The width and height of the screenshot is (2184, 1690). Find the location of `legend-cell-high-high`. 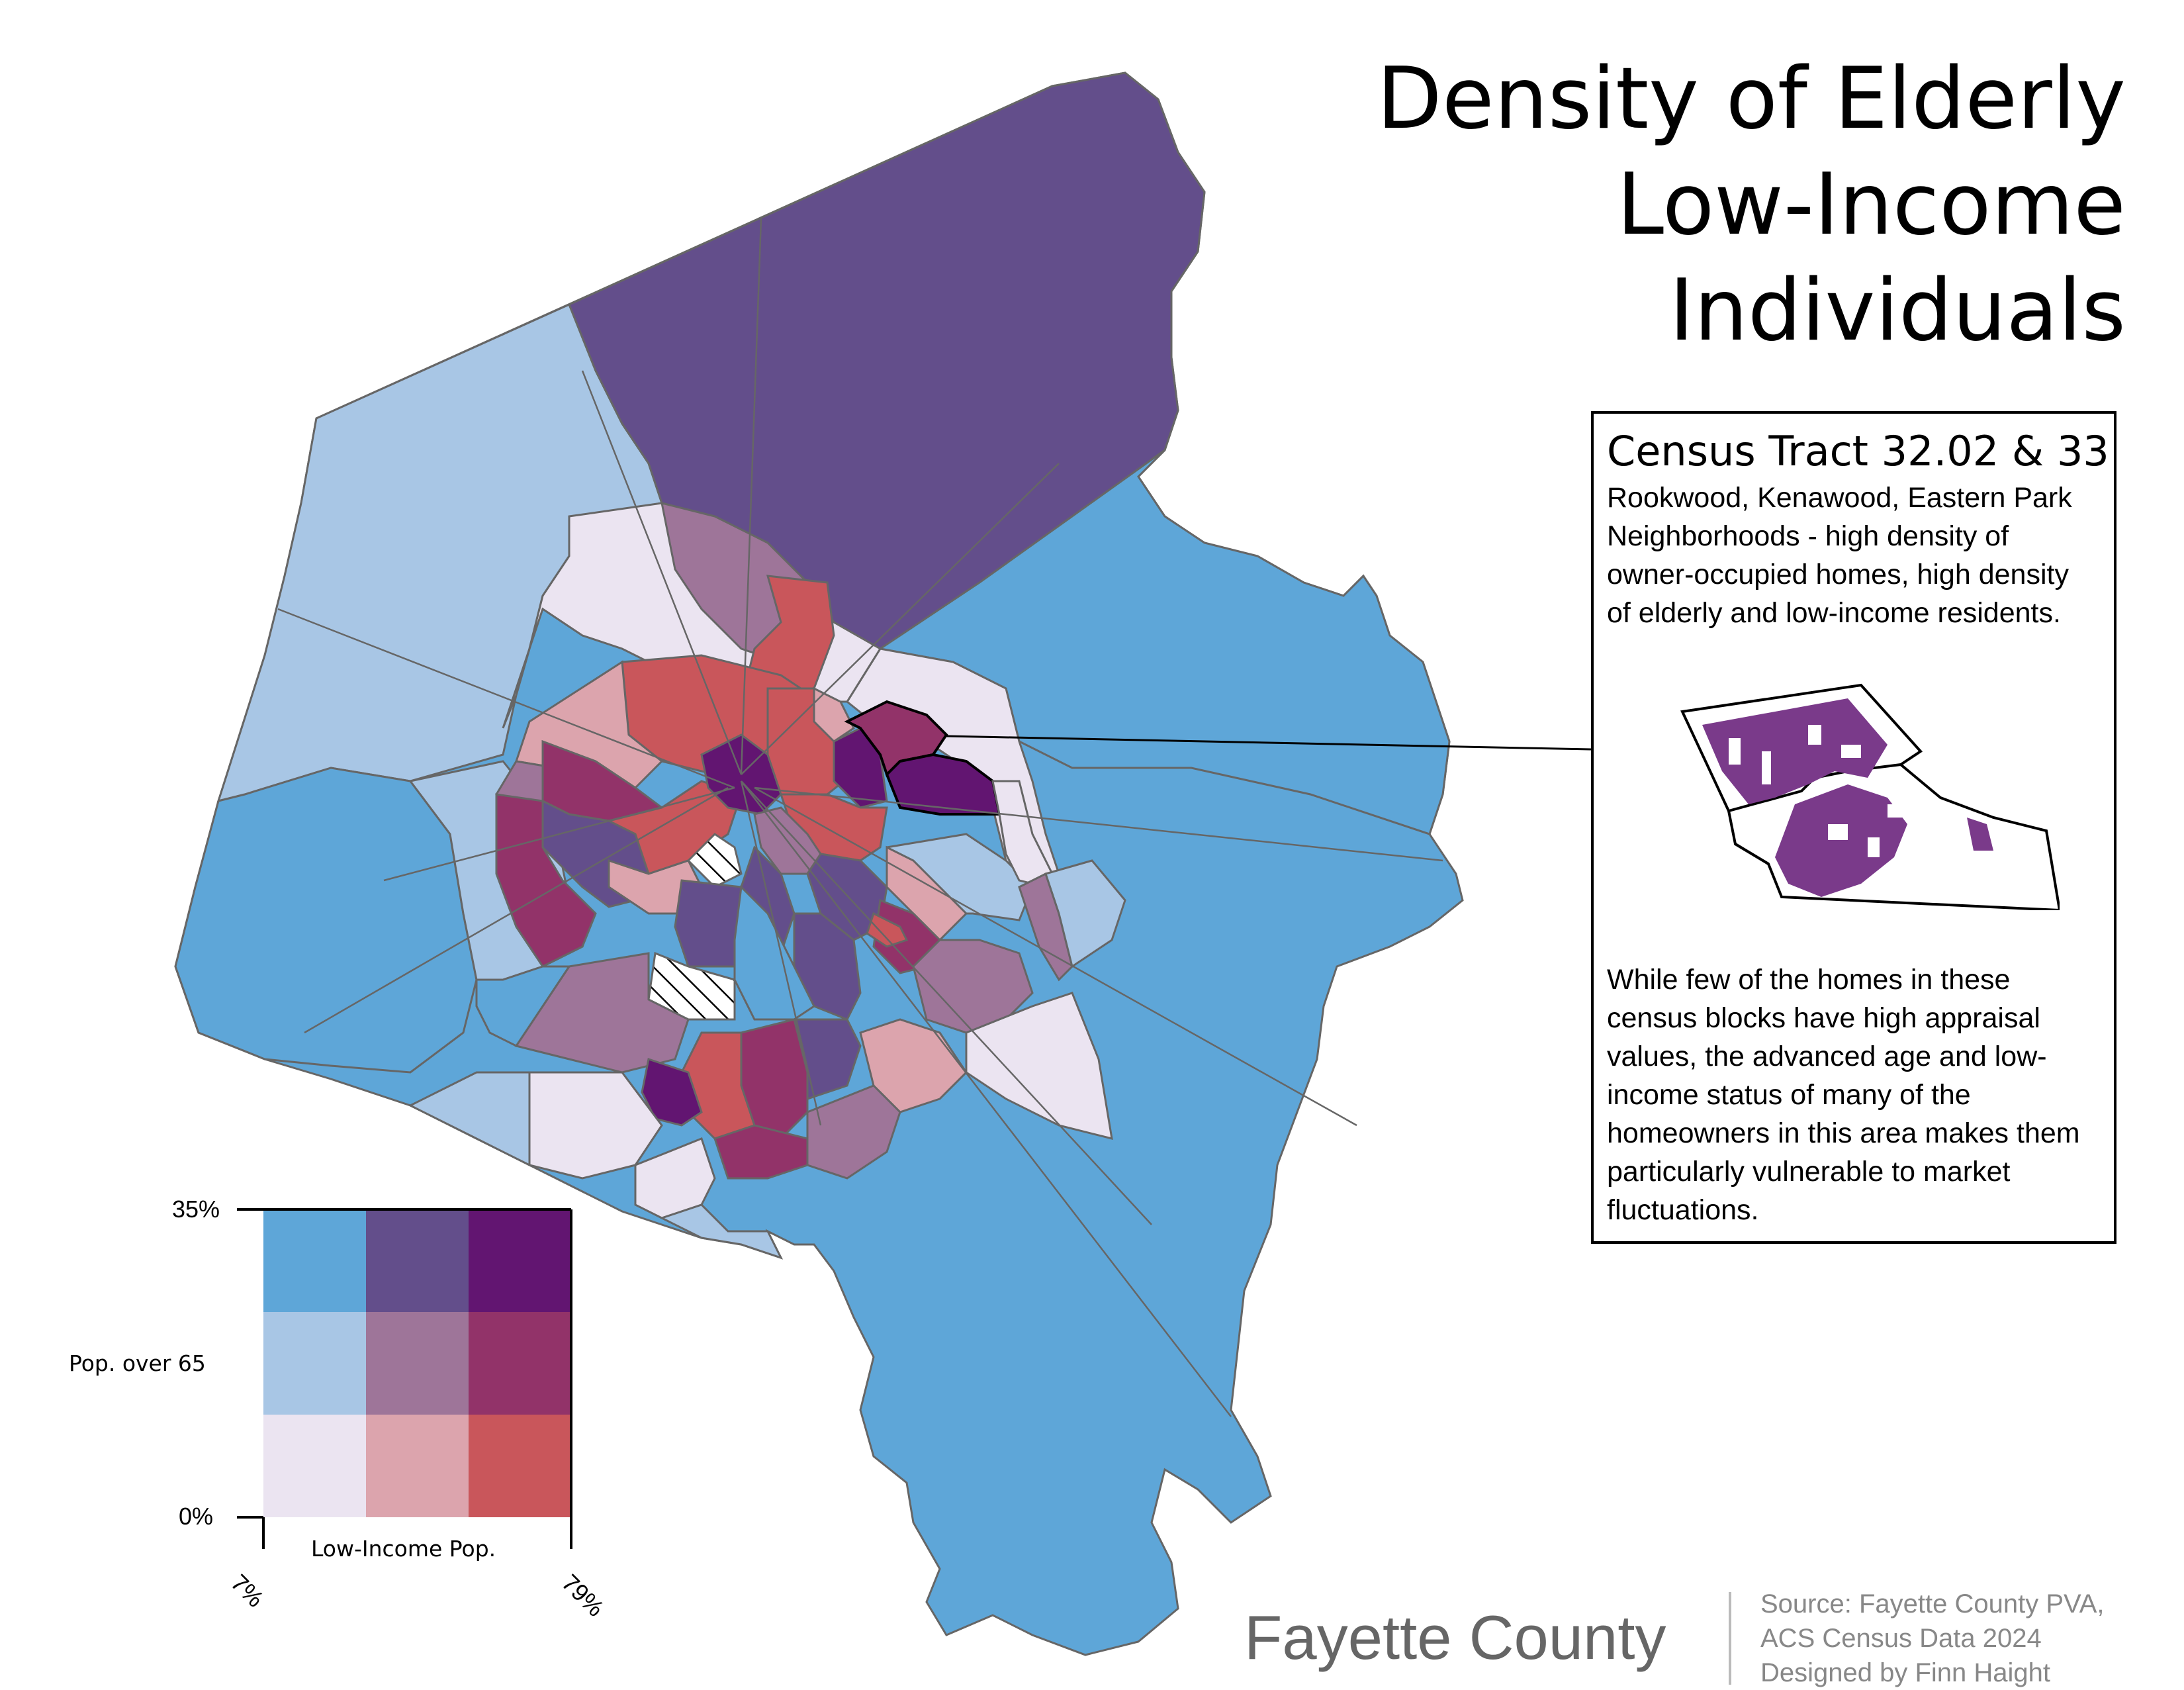

legend-cell-high-high is located at coordinates (520, 1261).